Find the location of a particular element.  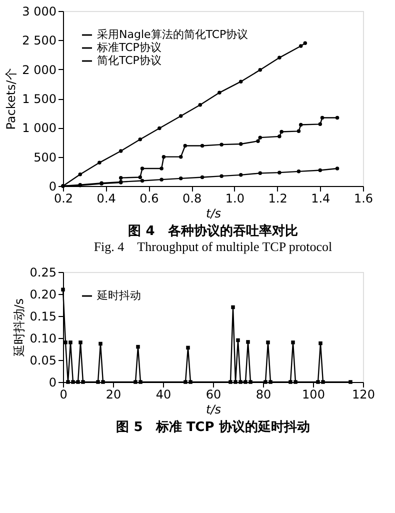

x-tick-label: 0 is located at coordinates (64, 395).